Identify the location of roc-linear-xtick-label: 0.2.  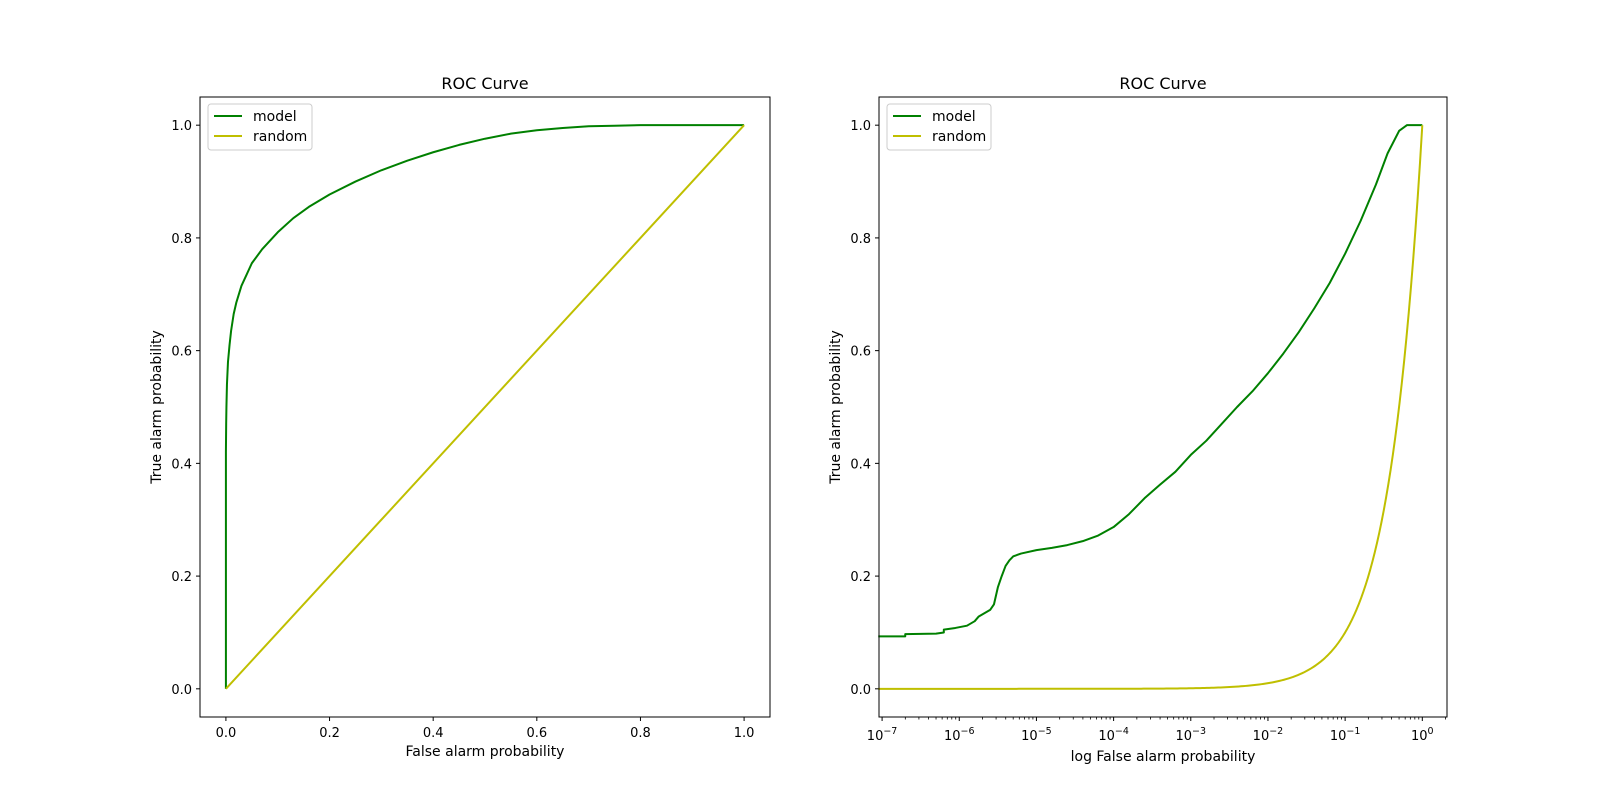
(329, 733).